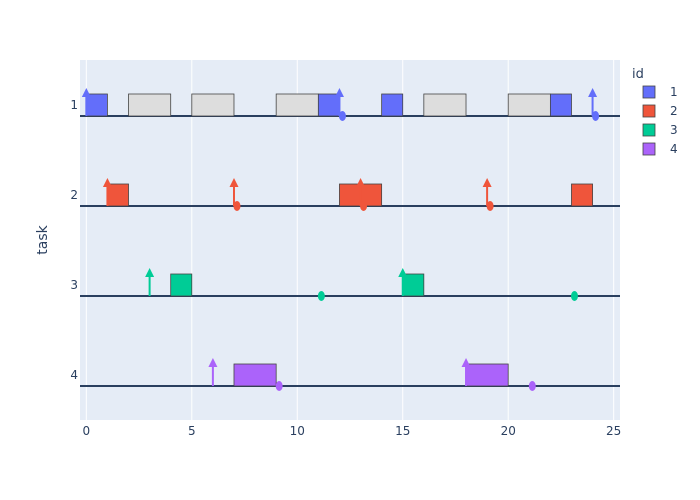 The image size is (700, 500). I want to click on x-tick-label: 0, so click(87, 431).